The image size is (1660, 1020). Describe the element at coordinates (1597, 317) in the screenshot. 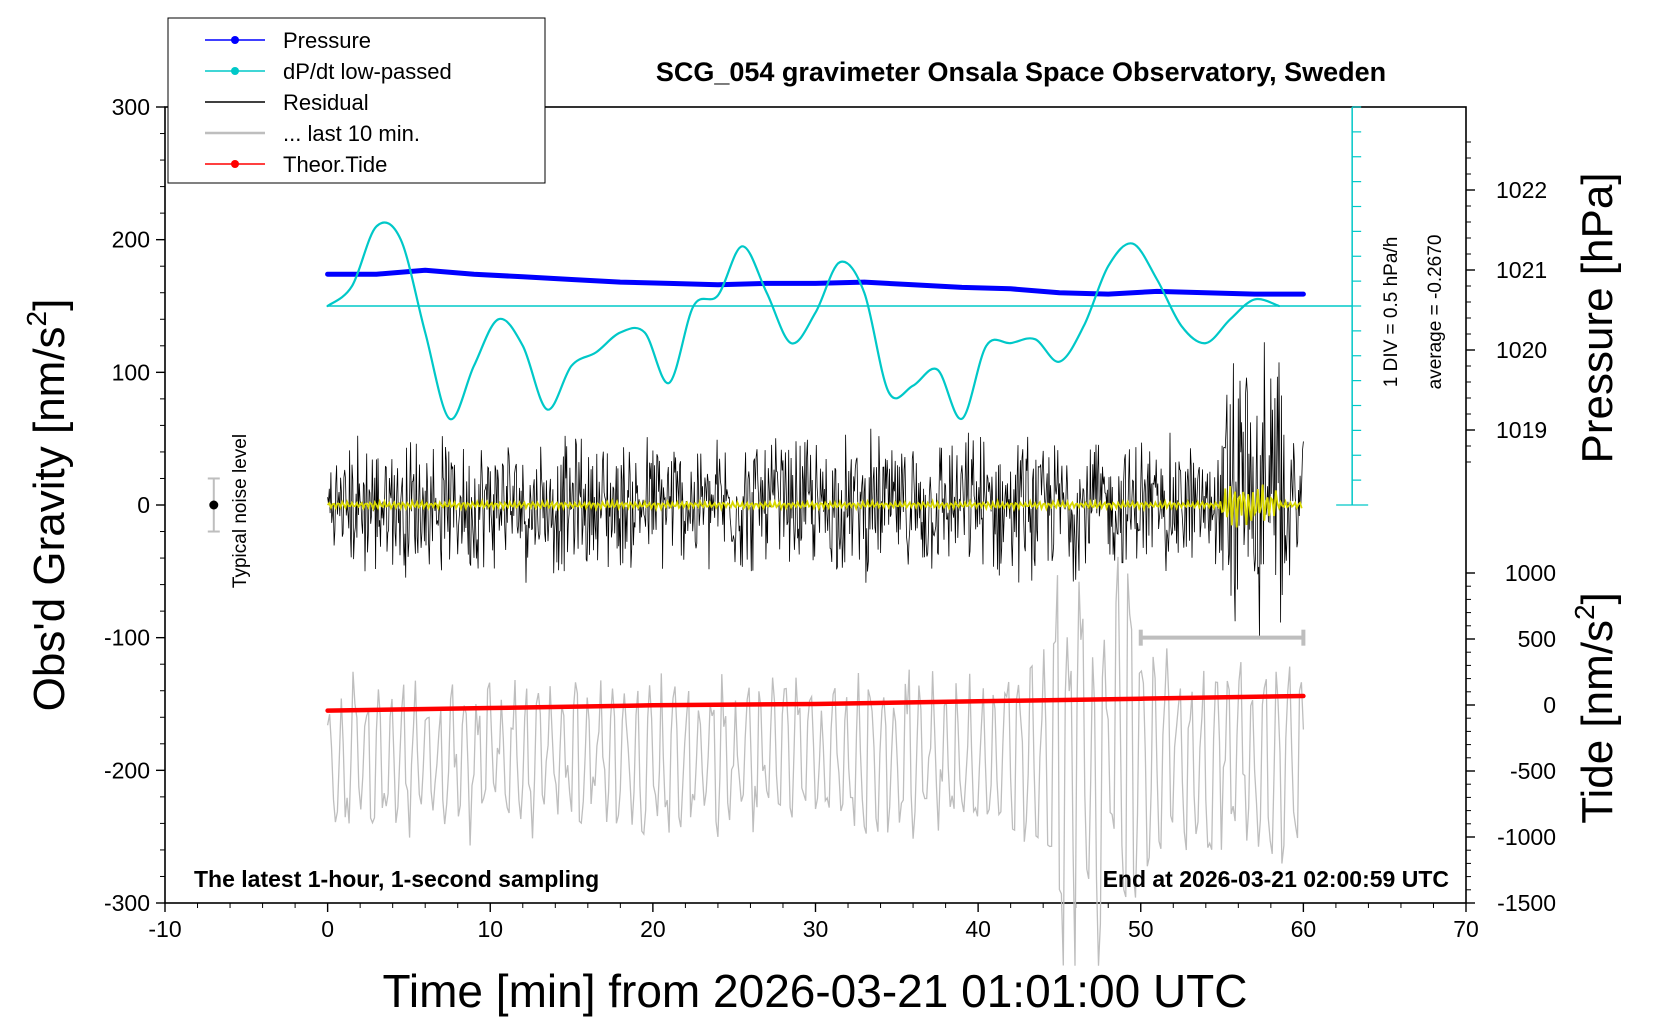

I see `pressure-axis-title: Pressure [hPa]` at that location.